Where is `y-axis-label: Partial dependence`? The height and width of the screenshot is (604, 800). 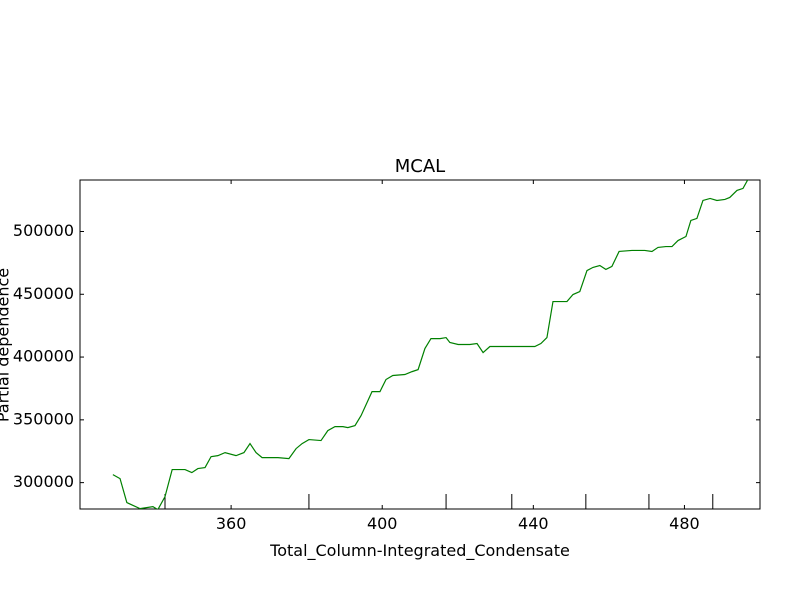
y-axis-label: Partial dependence is located at coordinates (6, 345).